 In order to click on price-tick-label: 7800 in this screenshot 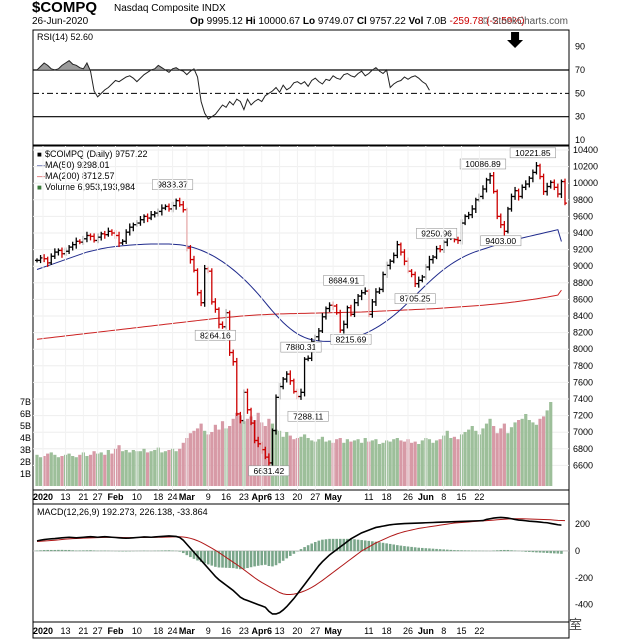, I will do `click(583, 366)`.